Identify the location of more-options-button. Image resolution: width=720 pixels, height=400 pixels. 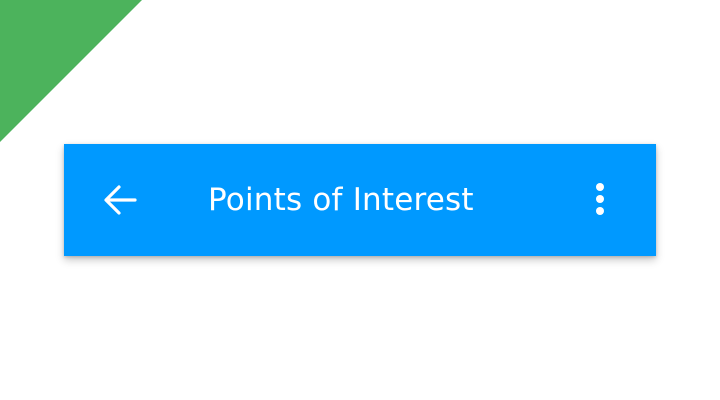
(600, 200).